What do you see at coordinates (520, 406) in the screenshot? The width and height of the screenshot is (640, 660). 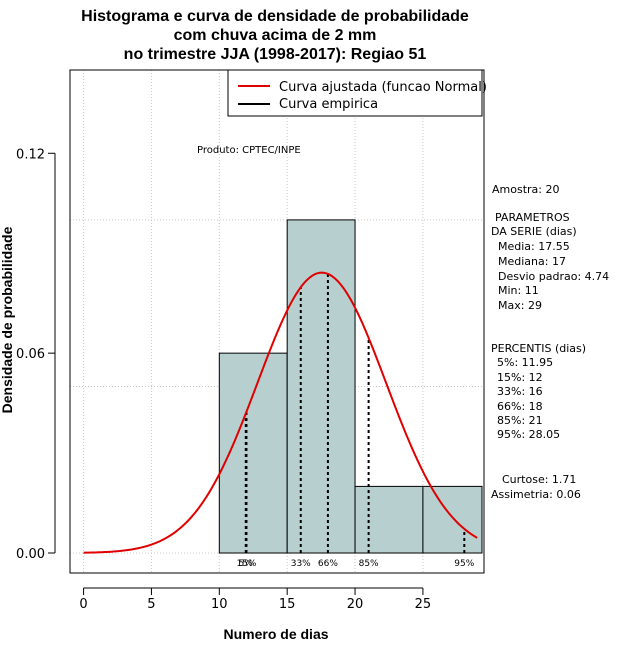 I see `percentil-66: 66%: 18` at bounding box center [520, 406].